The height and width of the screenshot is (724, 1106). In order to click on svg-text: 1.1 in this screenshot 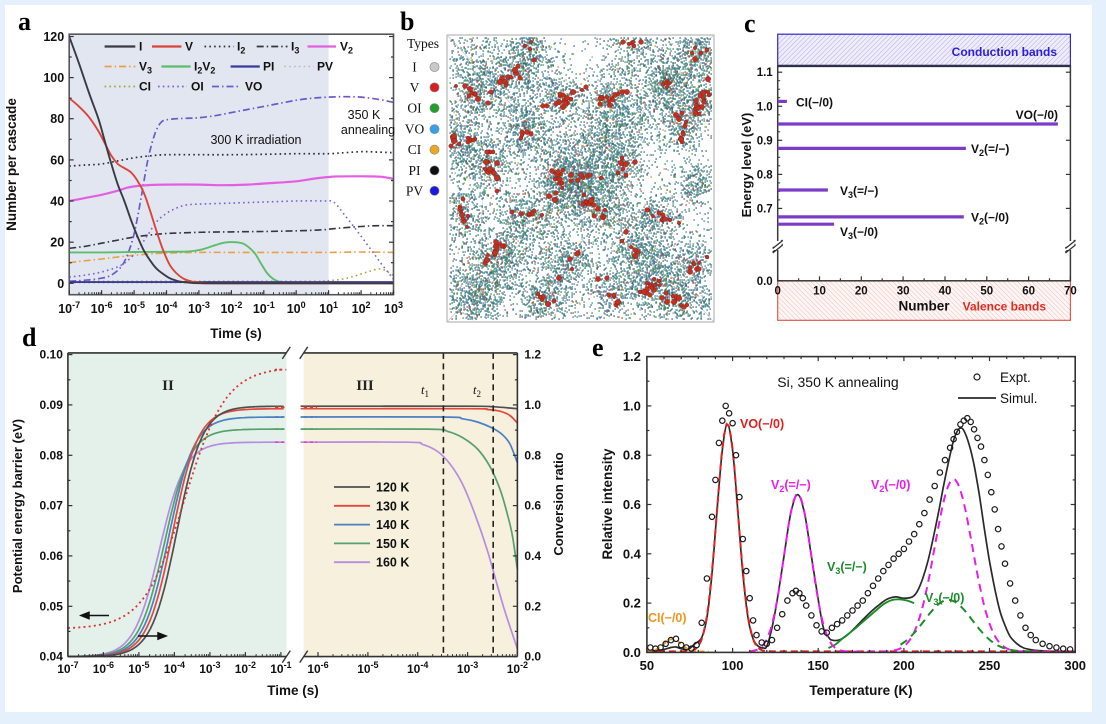, I will do `click(765, 73)`.